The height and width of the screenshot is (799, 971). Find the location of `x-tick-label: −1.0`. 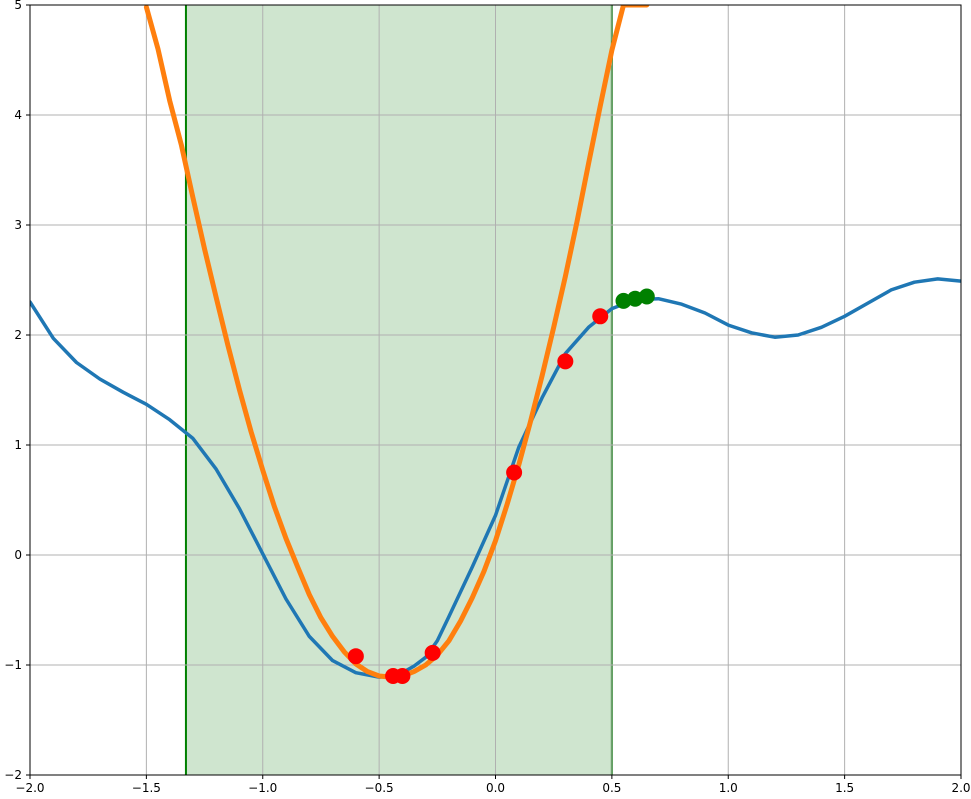

x-tick-label: −1.0 is located at coordinates (262, 788).